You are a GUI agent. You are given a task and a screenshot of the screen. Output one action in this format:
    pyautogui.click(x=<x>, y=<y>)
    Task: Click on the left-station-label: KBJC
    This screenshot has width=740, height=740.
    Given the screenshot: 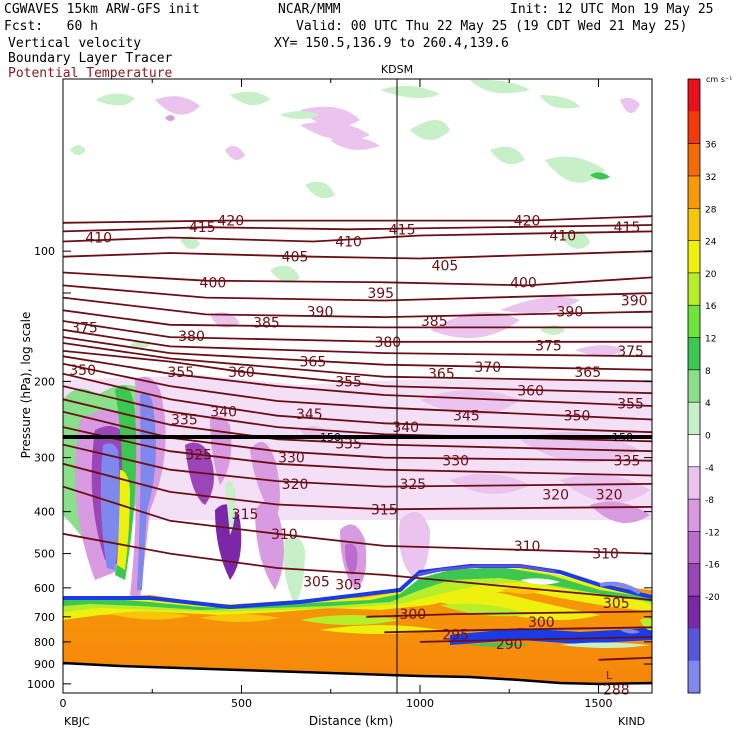 What is the action you would take?
    pyautogui.click(x=77, y=721)
    